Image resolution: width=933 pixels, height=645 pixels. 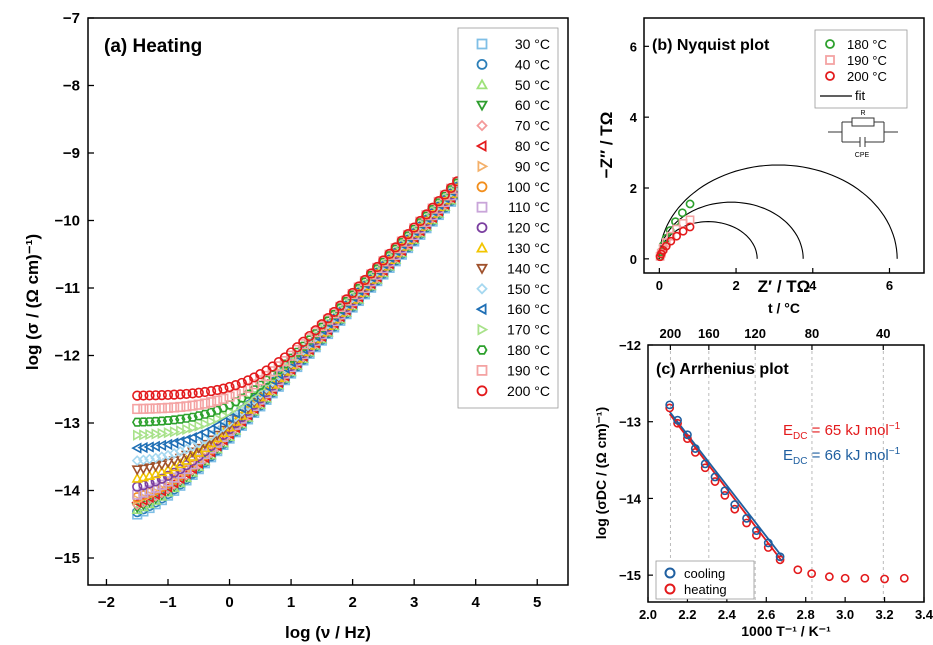 What do you see at coordinates (528, 228) in the screenshot?
I see `legend-label: 120 °C` at bounding box center [528, 228].